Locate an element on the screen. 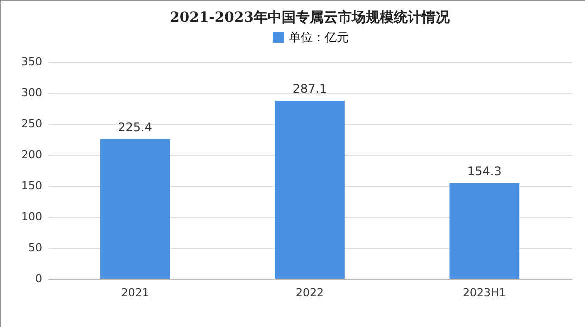 The height and width of the screenshot is (327, 585). y-tick-label: 150 is located at coordinates (32, 186).